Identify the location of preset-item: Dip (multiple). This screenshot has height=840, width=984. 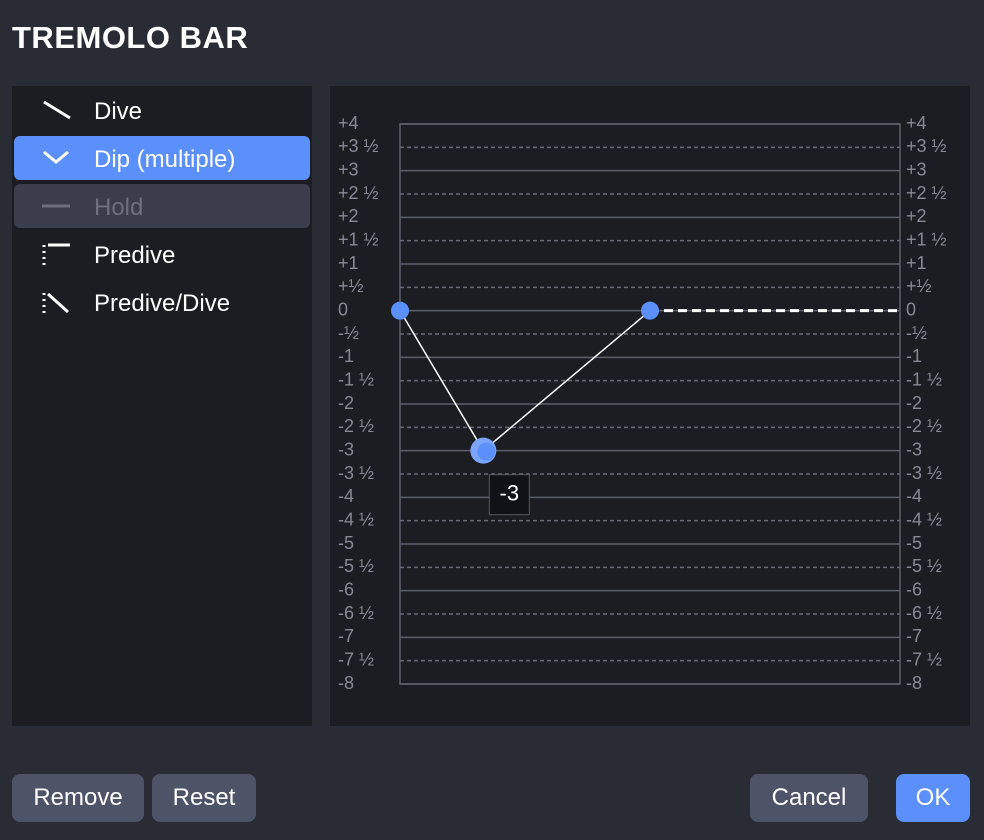
(162, 158).